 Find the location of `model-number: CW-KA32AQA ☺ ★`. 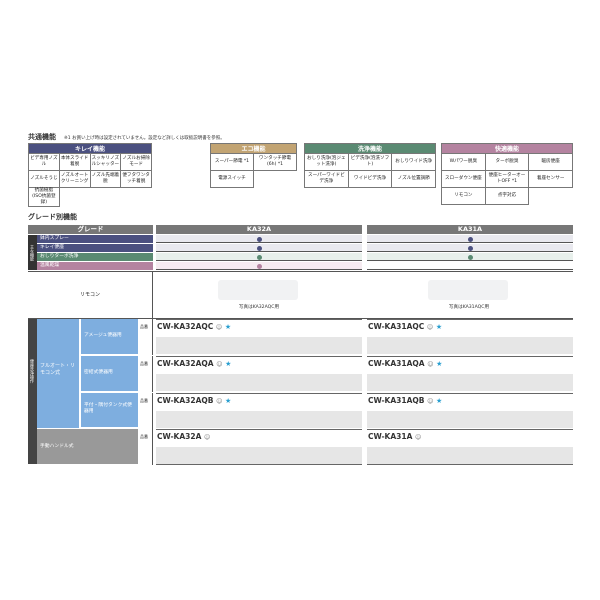

model-number: CW-KA32AQA ☺ ★ is located at coordinates (194, 363).